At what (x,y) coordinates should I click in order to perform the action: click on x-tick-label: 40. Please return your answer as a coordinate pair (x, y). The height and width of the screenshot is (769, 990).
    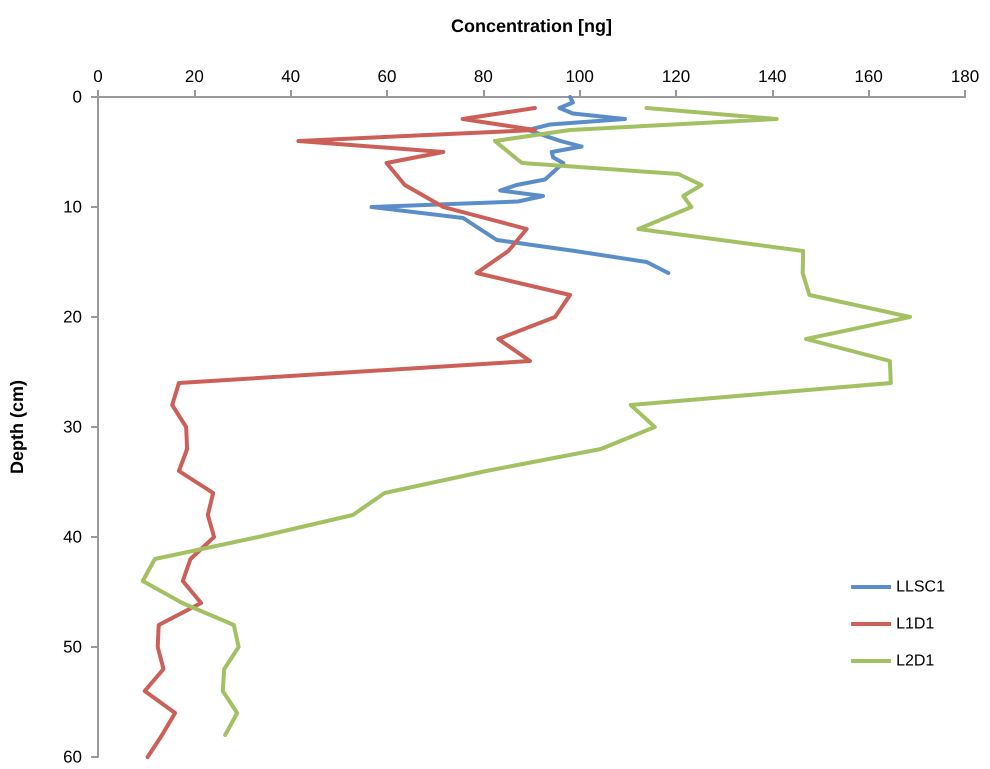
    Looking at the image, I should click on (290, 76).